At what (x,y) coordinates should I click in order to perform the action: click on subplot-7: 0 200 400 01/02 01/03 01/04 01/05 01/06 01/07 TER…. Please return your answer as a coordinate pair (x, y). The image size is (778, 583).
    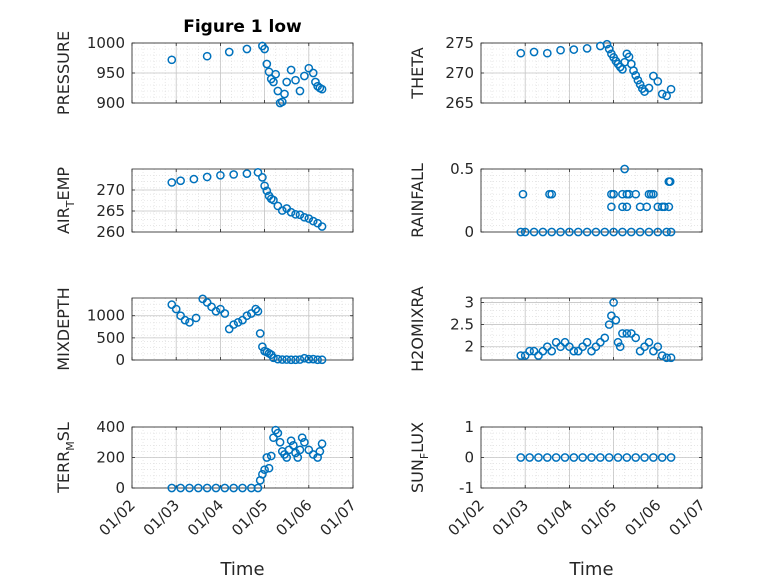
    Looking at the image, I should click on (207, 499).